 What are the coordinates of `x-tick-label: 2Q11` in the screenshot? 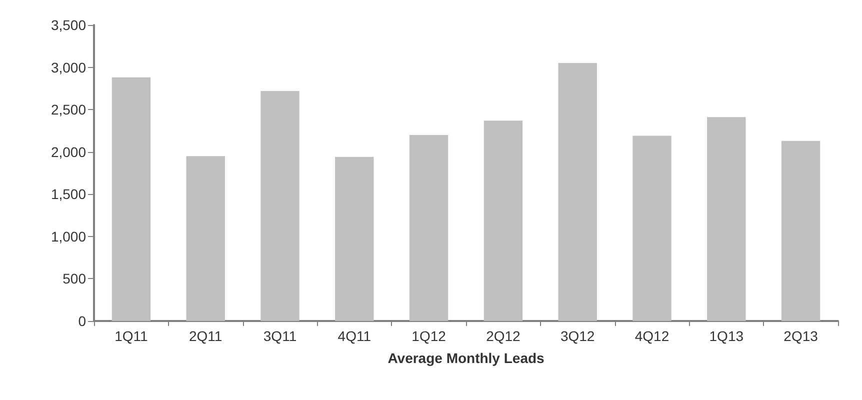 It's located at (205, 336).